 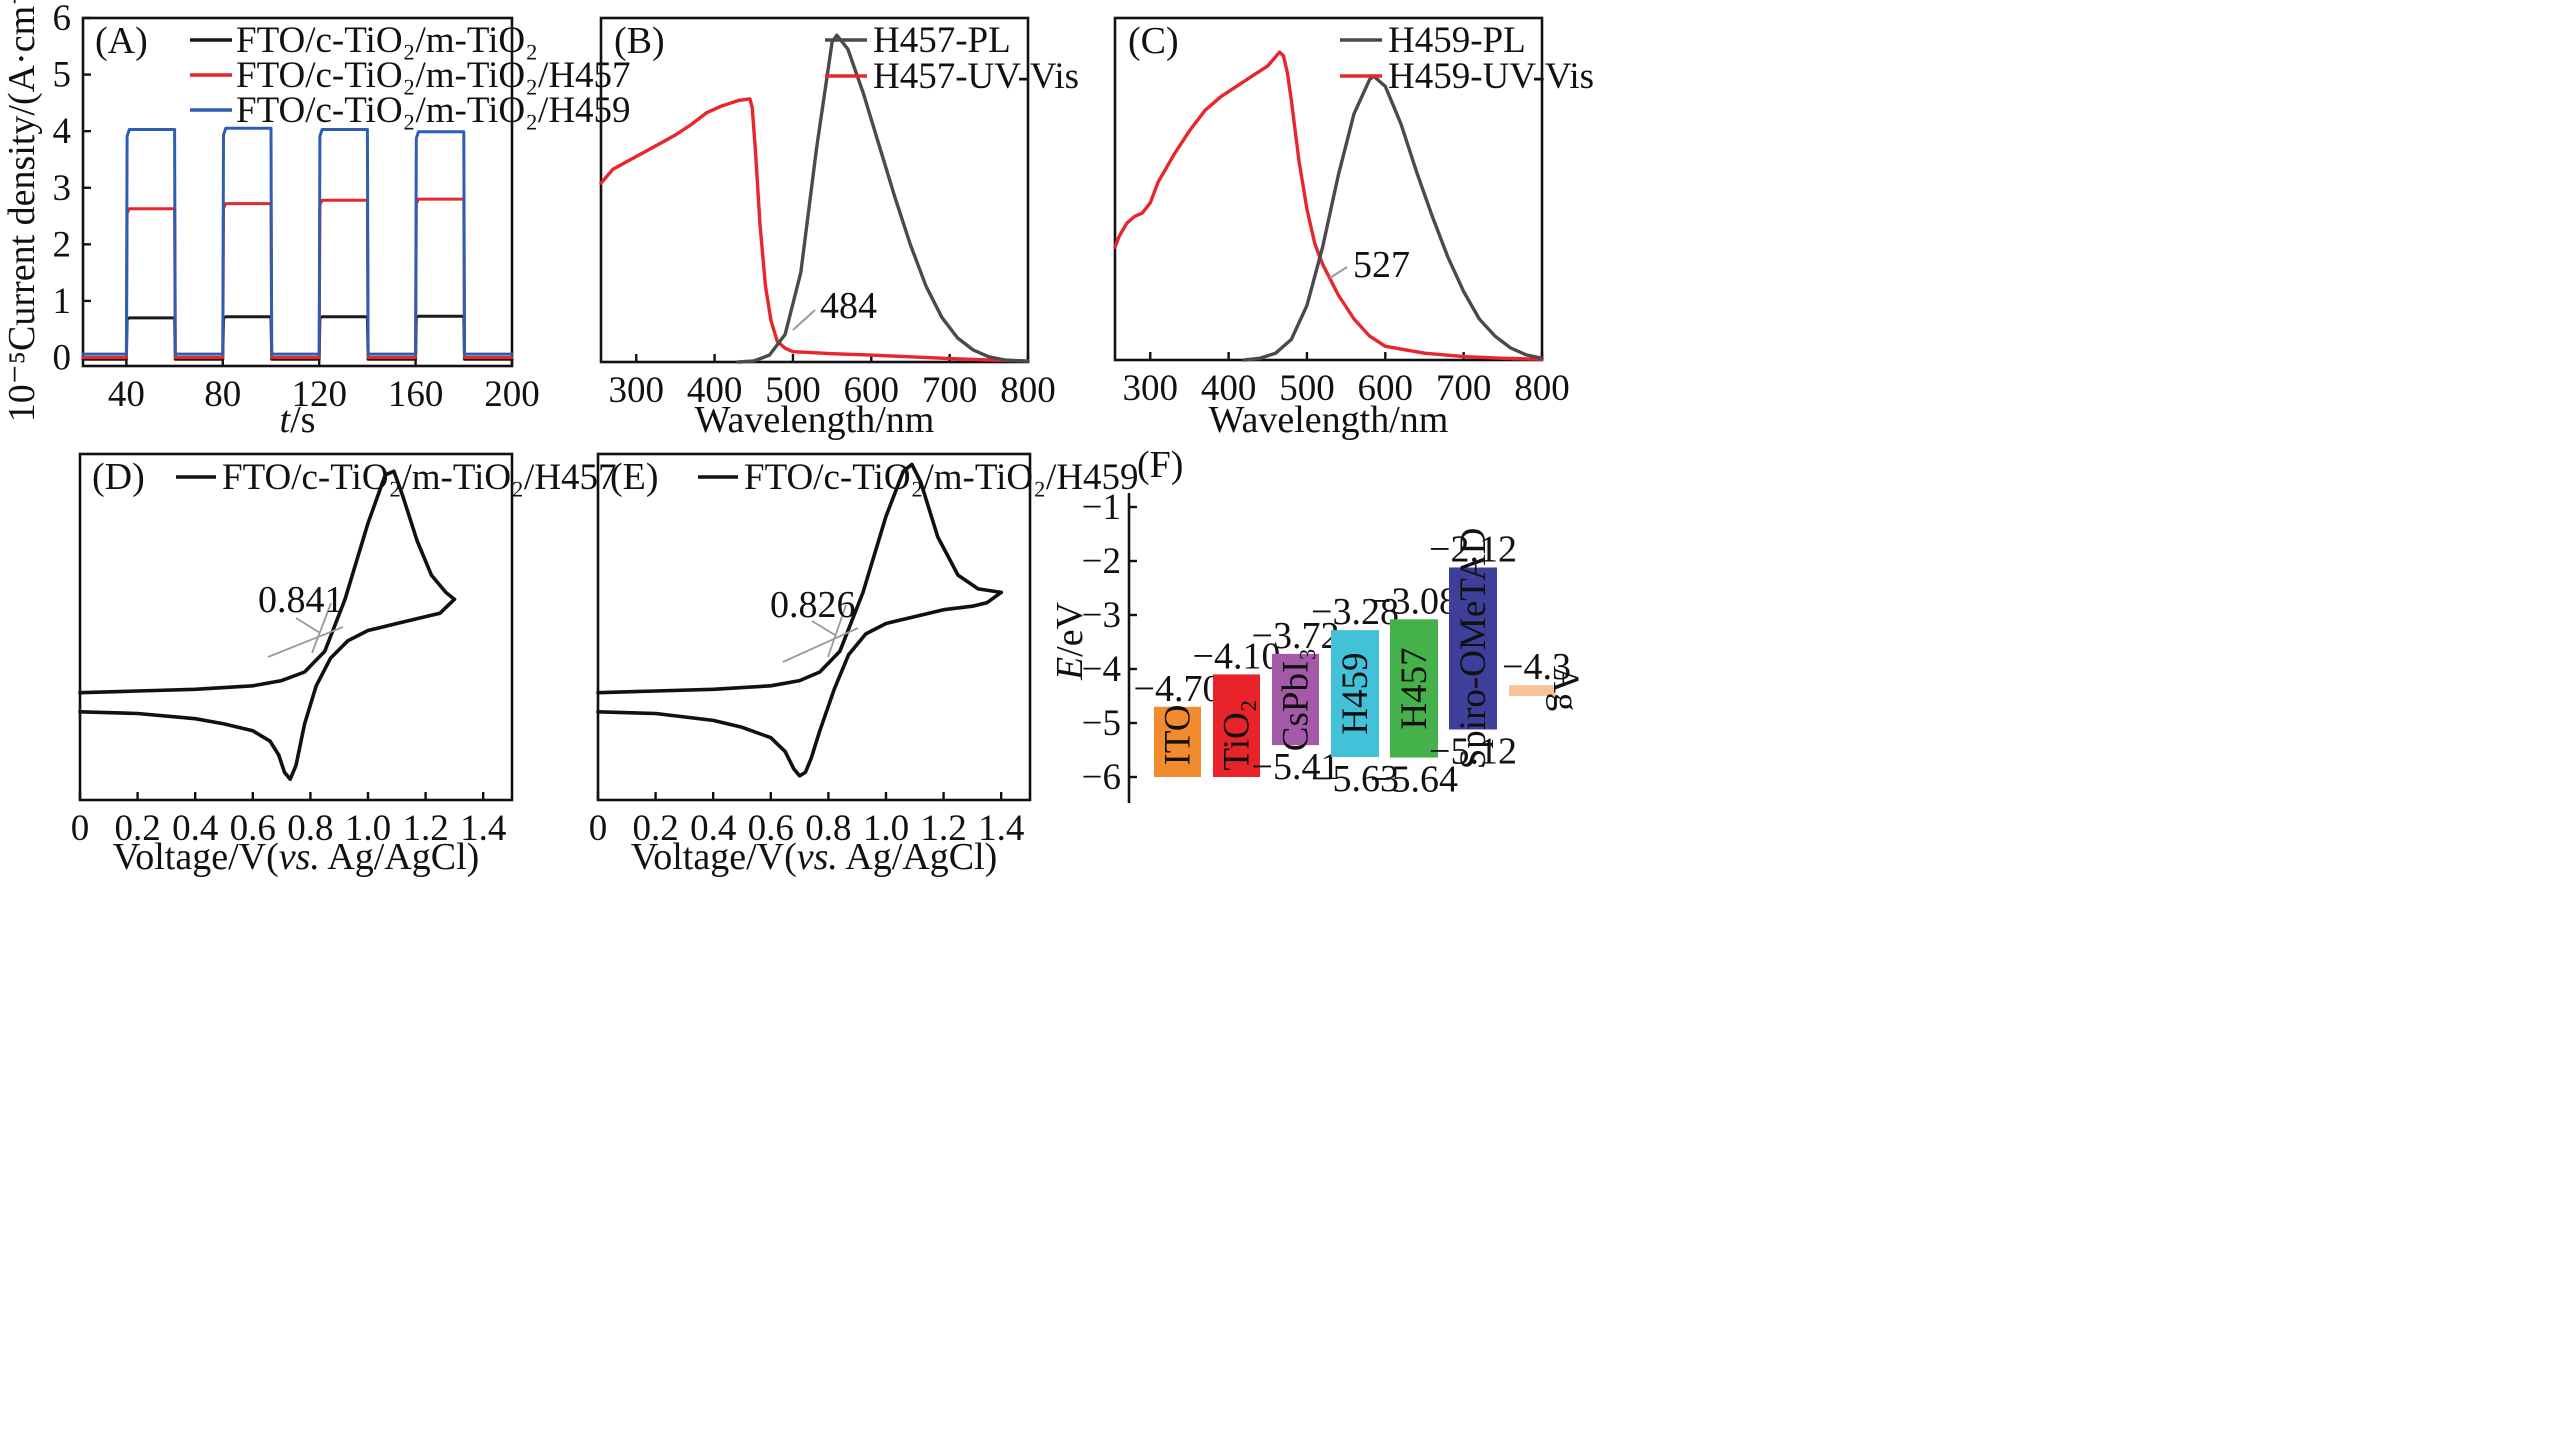 I want to click on energy-level-top-value-6: −4.3, so click(x=1536, y=667).